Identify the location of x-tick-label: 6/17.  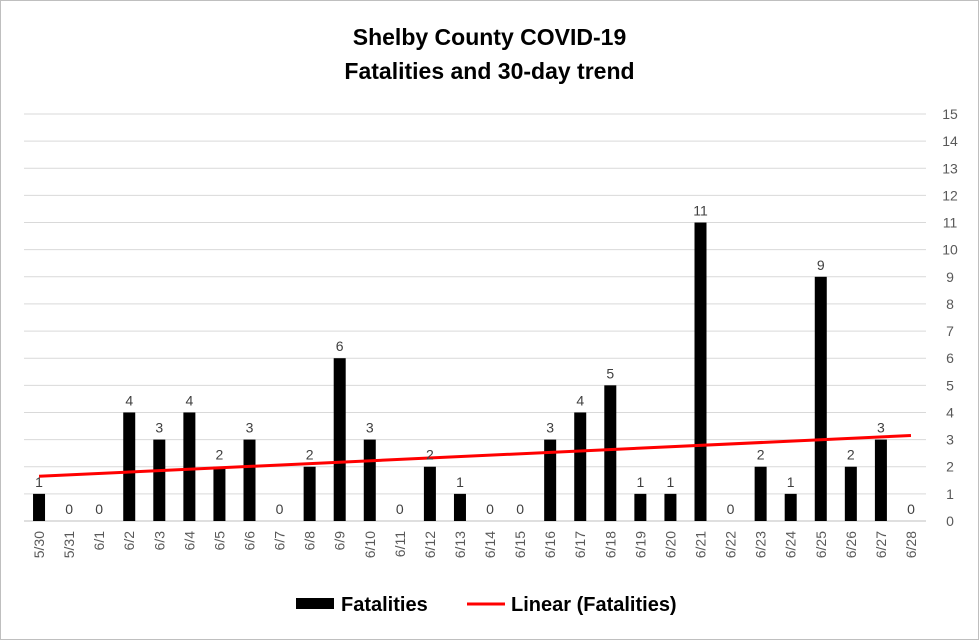
(580, 544).